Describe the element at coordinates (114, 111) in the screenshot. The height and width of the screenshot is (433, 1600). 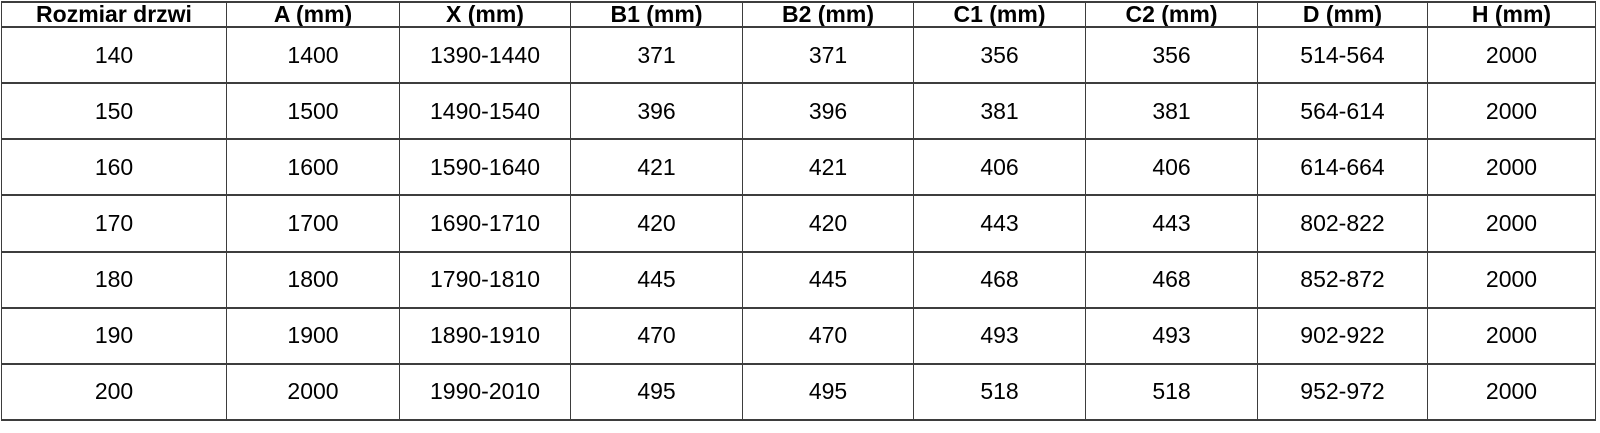
I see `table-cell: 150` at that location.